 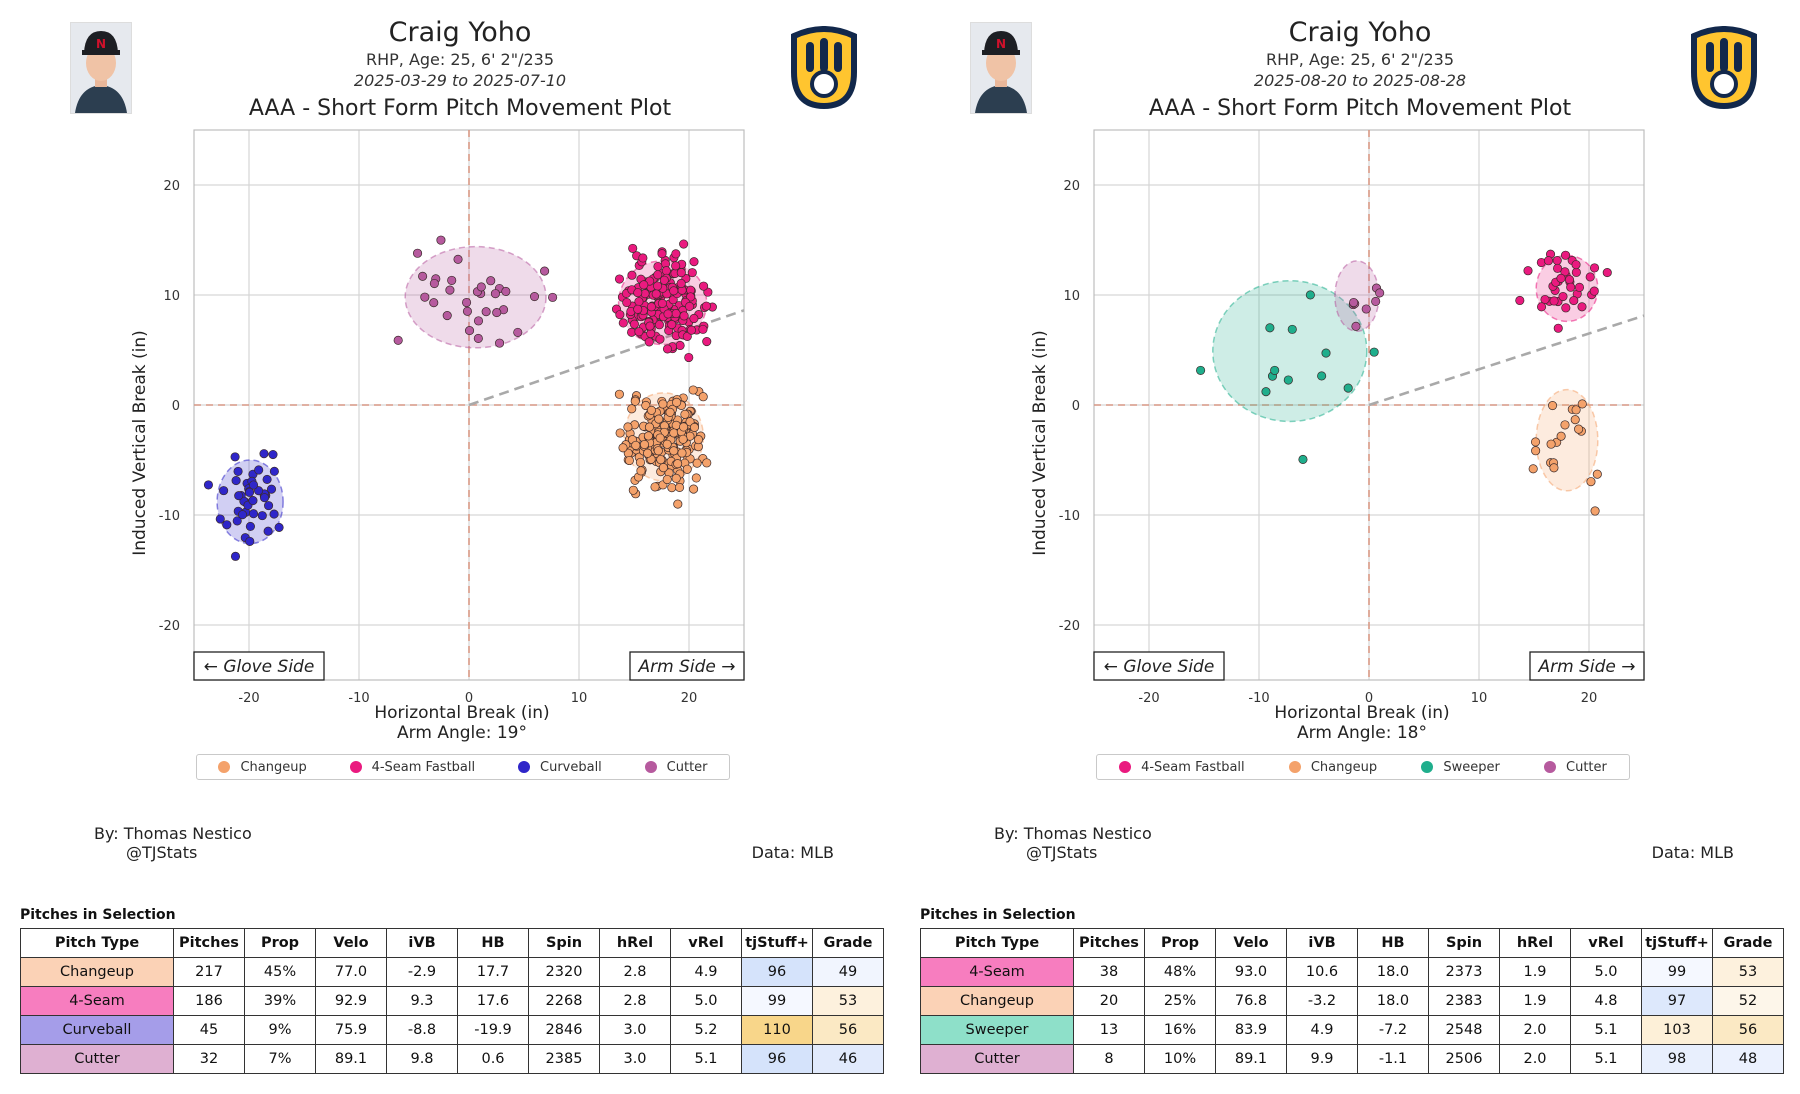 What do you see at coordinates (1193, 767) in the screenshot?
I see `legend-label: 4-Seam Fastball` at bounding box center [1193, 767].